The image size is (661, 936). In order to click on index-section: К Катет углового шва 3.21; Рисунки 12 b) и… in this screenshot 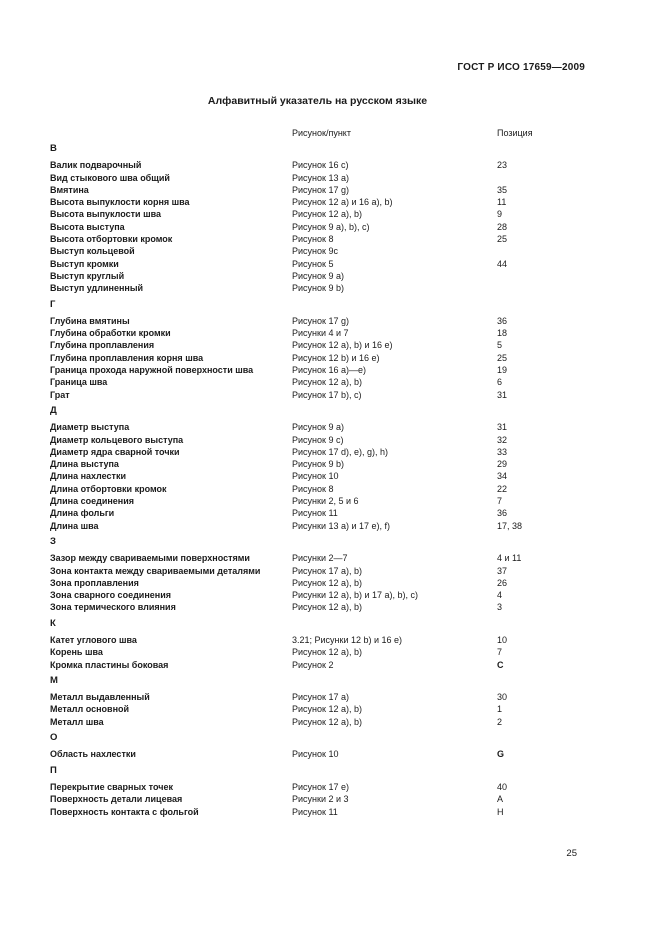, I will do `click(317, 644)`.